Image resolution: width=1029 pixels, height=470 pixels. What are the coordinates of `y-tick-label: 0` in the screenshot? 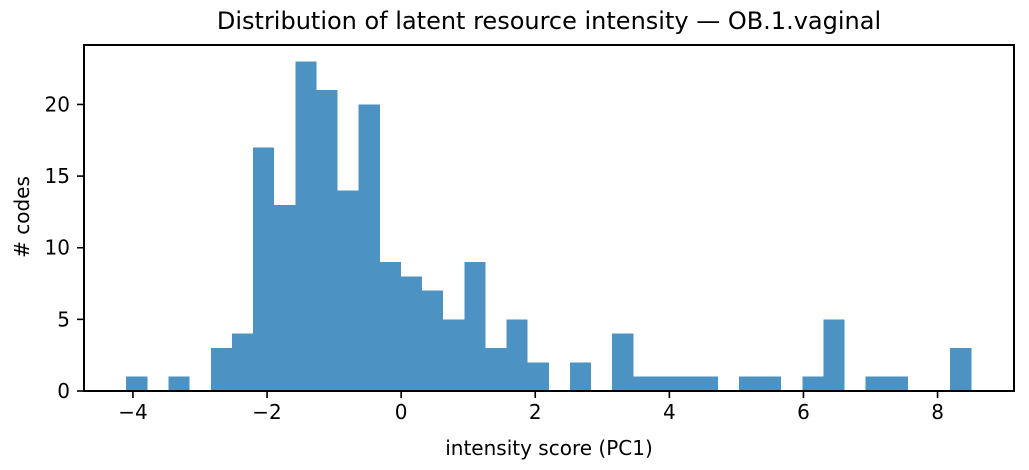 It's located at (63, 391).